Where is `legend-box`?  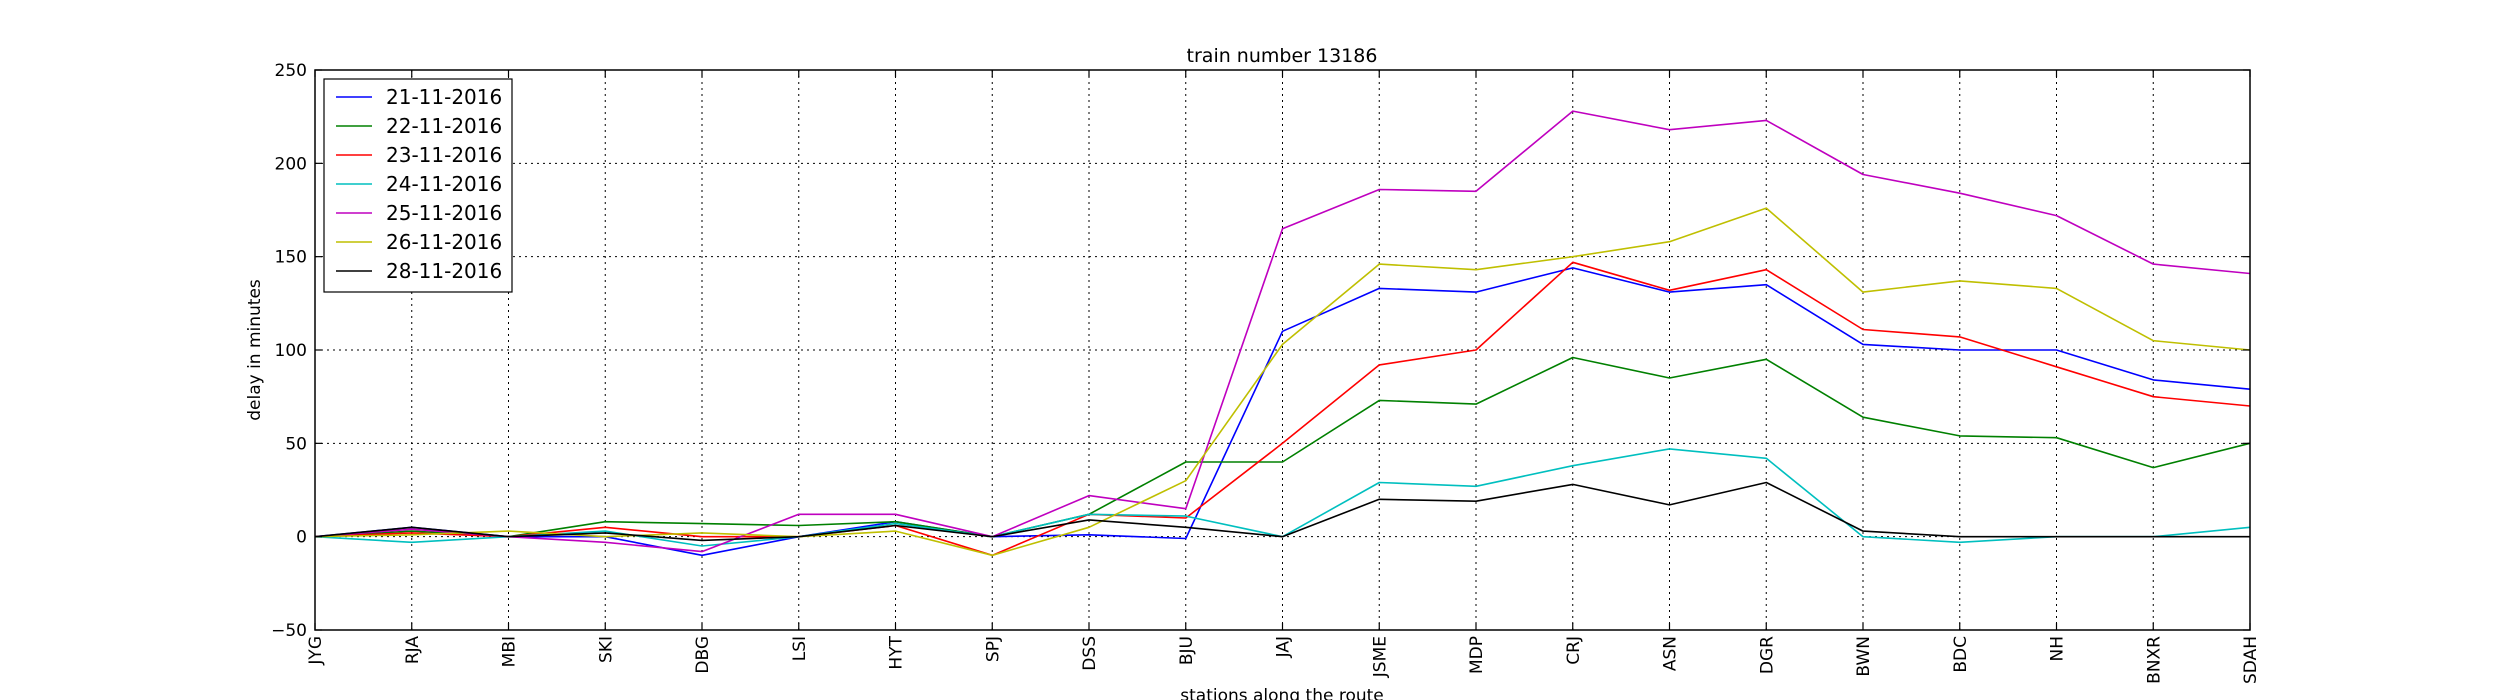
legend-box is located at coordinates (418, 185).